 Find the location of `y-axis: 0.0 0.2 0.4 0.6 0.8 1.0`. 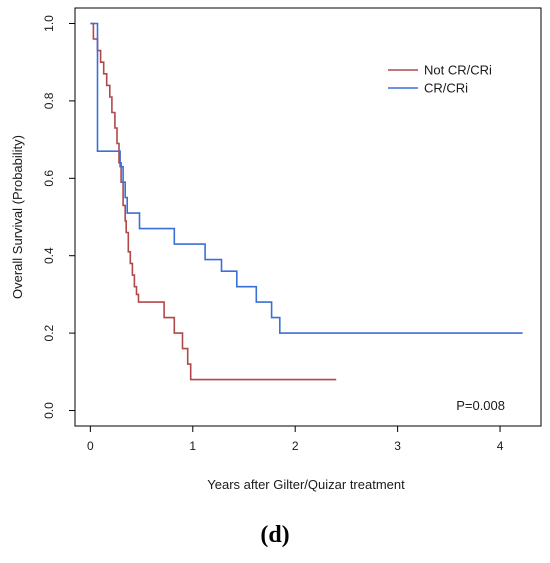

y-axis: 0.0 0.2 0.4 0.6 0.8 1.0 is located at coordinates (58, 217).